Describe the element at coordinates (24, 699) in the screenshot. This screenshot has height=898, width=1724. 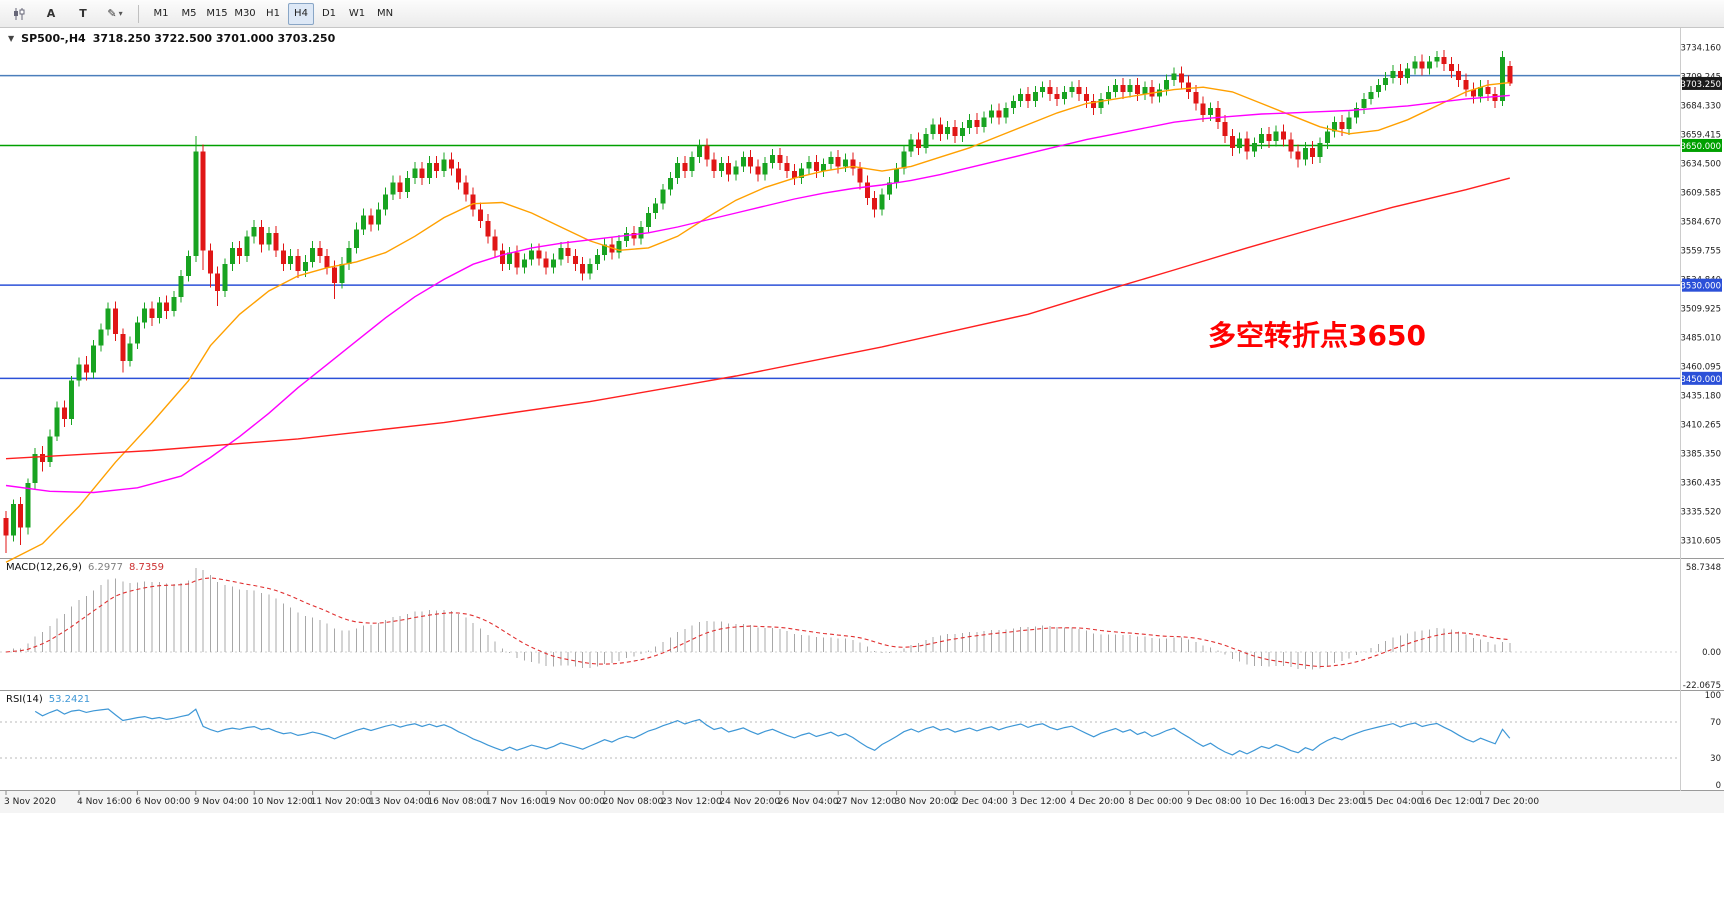
I see `rsi-title: RSI(14)` at that location.